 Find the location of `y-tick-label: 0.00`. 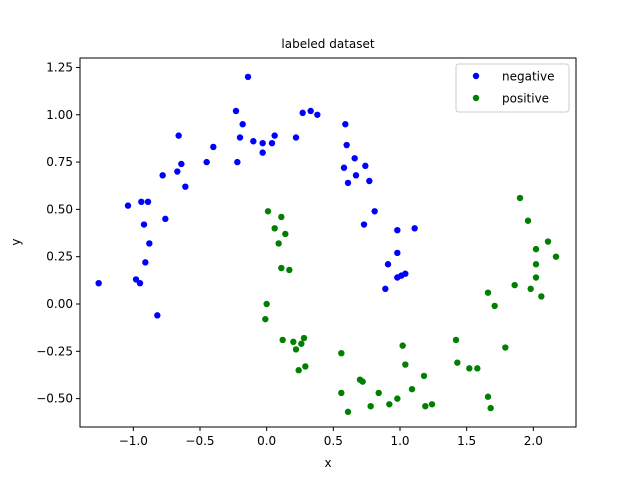

y-tick-label: 0.00 is located at coordinates (59, 304).